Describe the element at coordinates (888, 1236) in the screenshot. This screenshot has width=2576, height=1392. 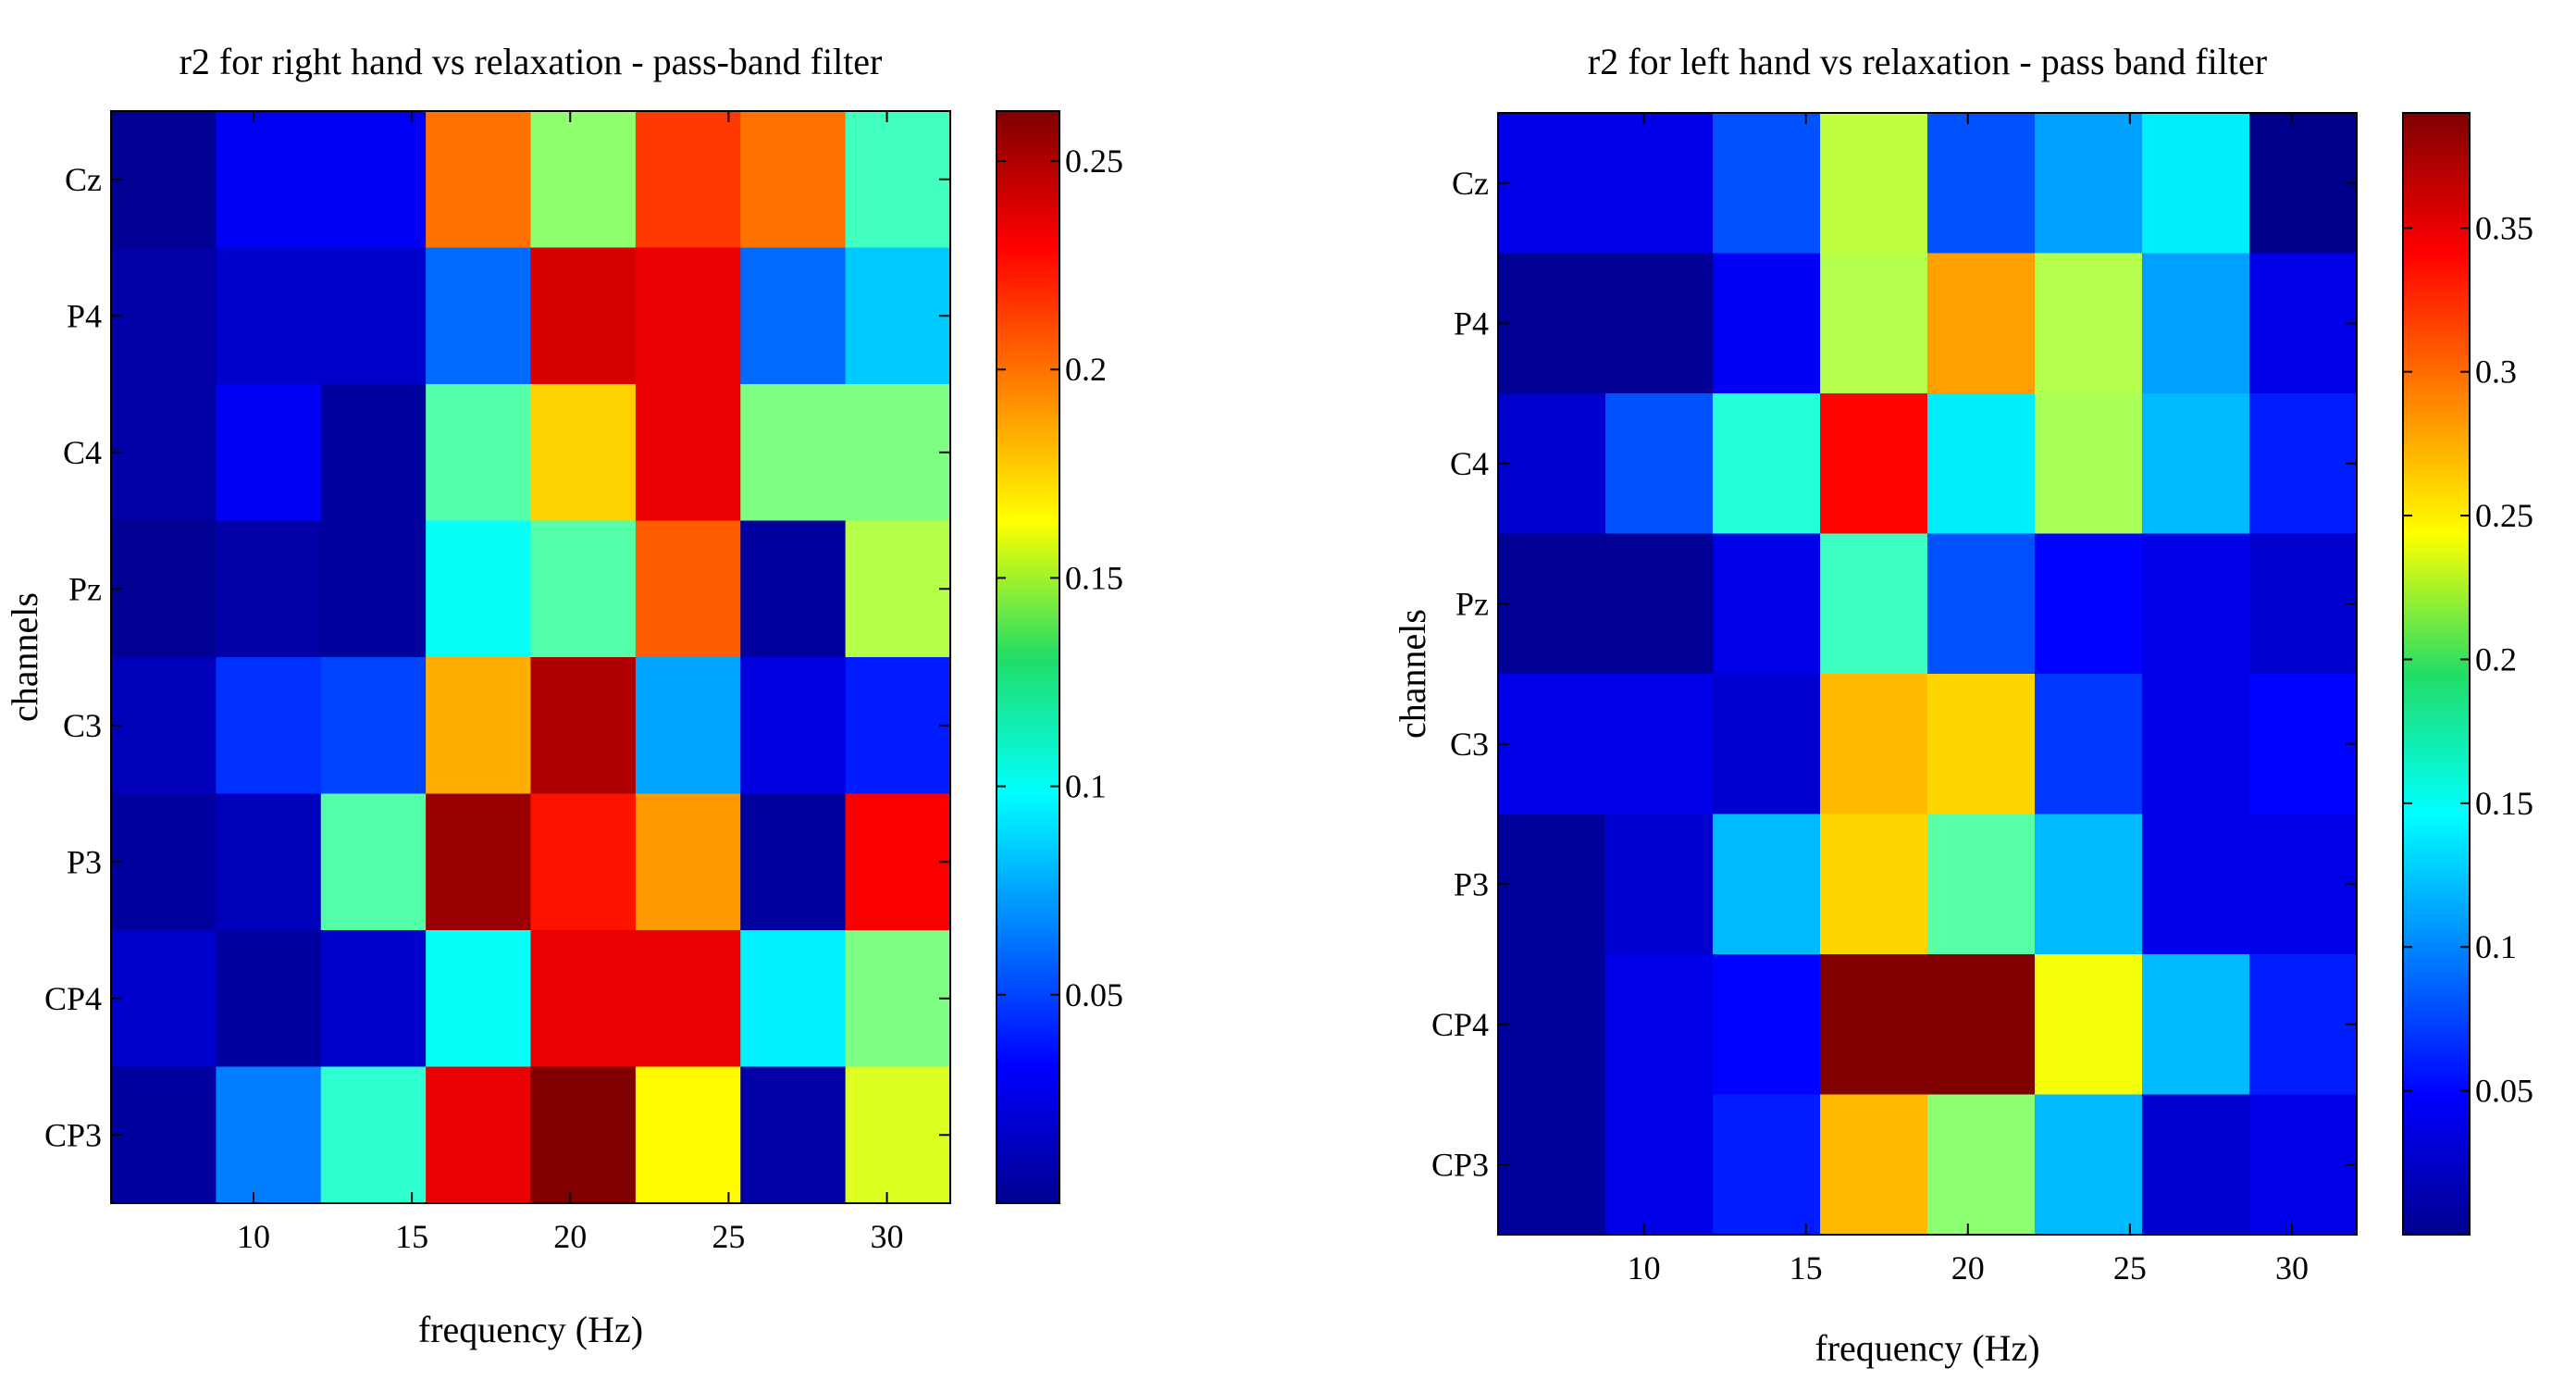
I see `x-tick-label: 30` at that location.